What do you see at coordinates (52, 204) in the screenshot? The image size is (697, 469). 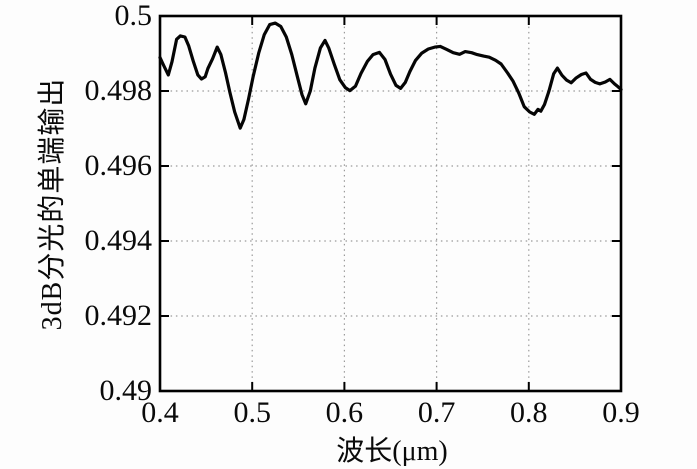 I see `y-axis-label: 3dB分光的单端输出` at bounding box center [52, 204].